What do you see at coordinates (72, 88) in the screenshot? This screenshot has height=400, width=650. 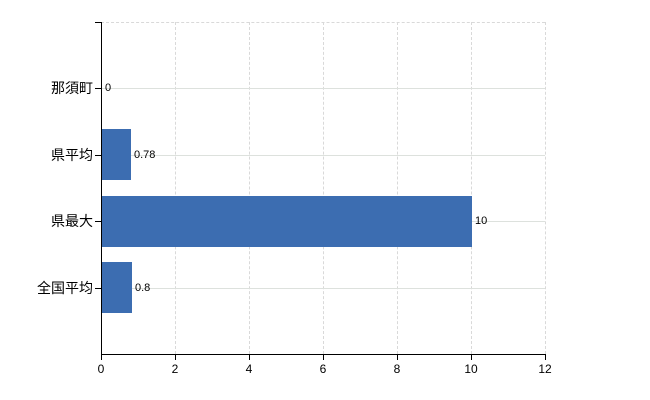 I see `category-label: 那須町` at bounding box center [72, 88].